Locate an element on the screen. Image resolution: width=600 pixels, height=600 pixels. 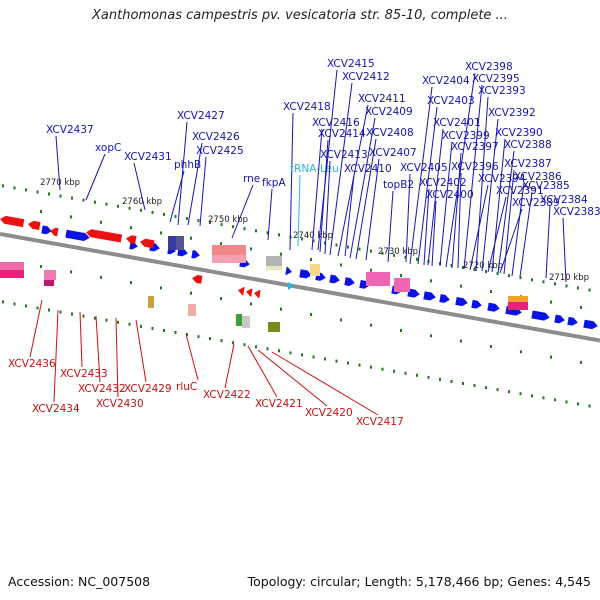
scale-tick-label: 2760 kbp is located at coordinates (142, 202).